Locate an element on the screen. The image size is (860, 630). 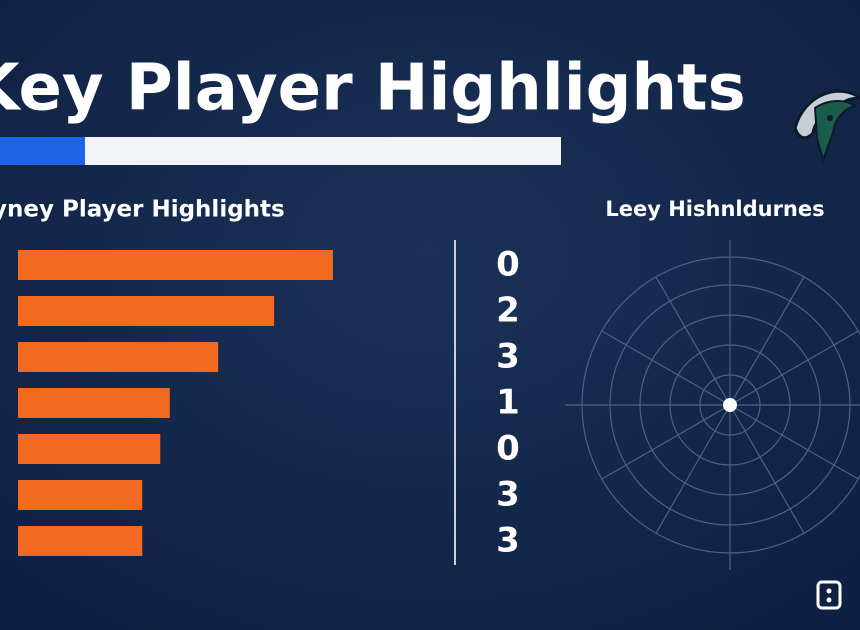
progress-fill is located at coordinates (42, 151).